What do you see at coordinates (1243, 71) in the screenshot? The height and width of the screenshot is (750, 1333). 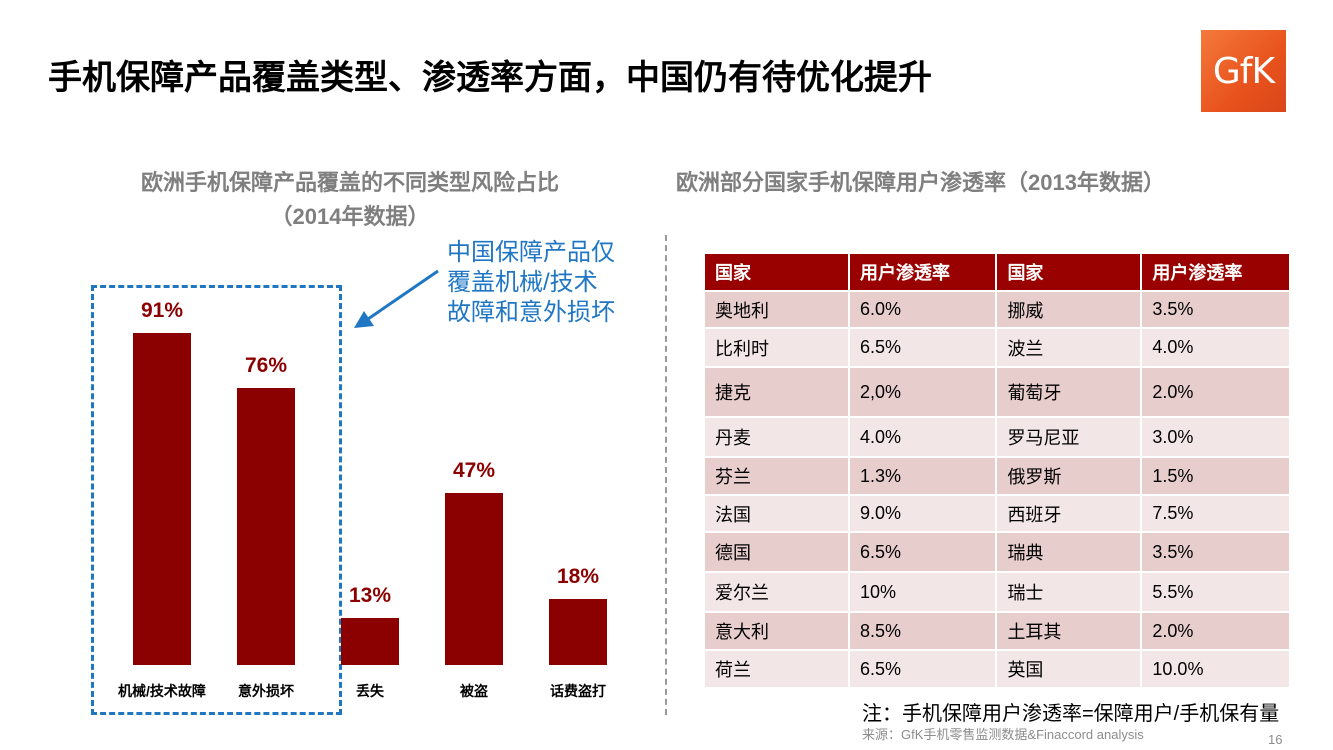 I see `gfk-logo: GfK` at bounding box center [1243, 71].